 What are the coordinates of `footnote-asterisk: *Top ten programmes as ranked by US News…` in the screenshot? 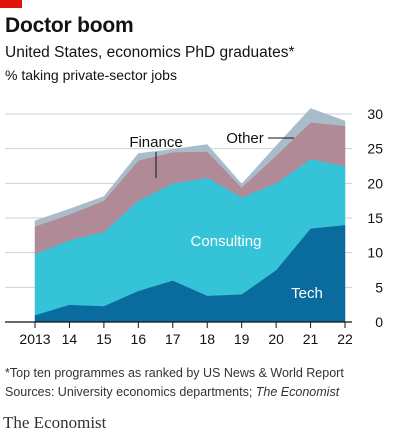 It's located at (174, 373).